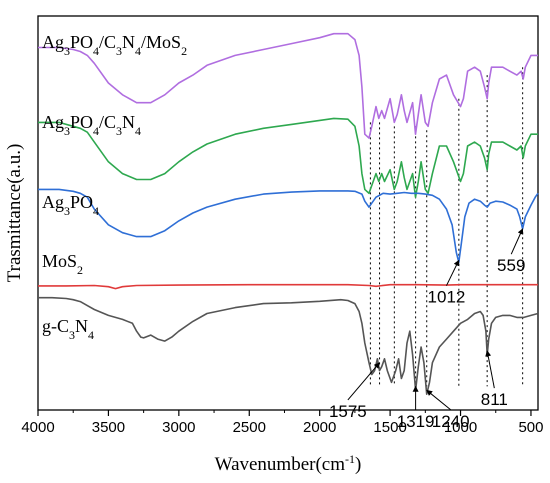 This screenshot has width=550, height=483. What do you see at coordinates (114, 45) in the screenshot?
I see `series-label: Ag3PO4/C3N4/MoS2` at bounding box center [114, 45].